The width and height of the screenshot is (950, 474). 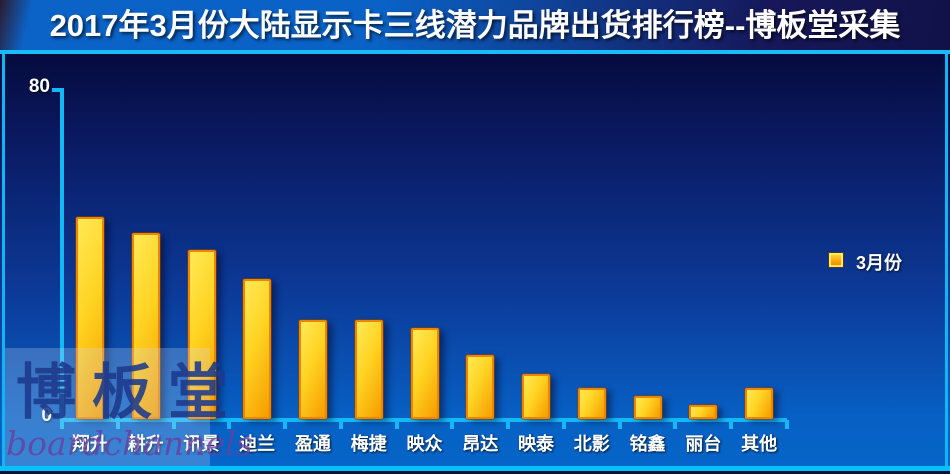 What do you see at coordinates (591, 444) in the screenshot?
I see `x-axis-category-label: 北影` at bounding box center [591, 444].